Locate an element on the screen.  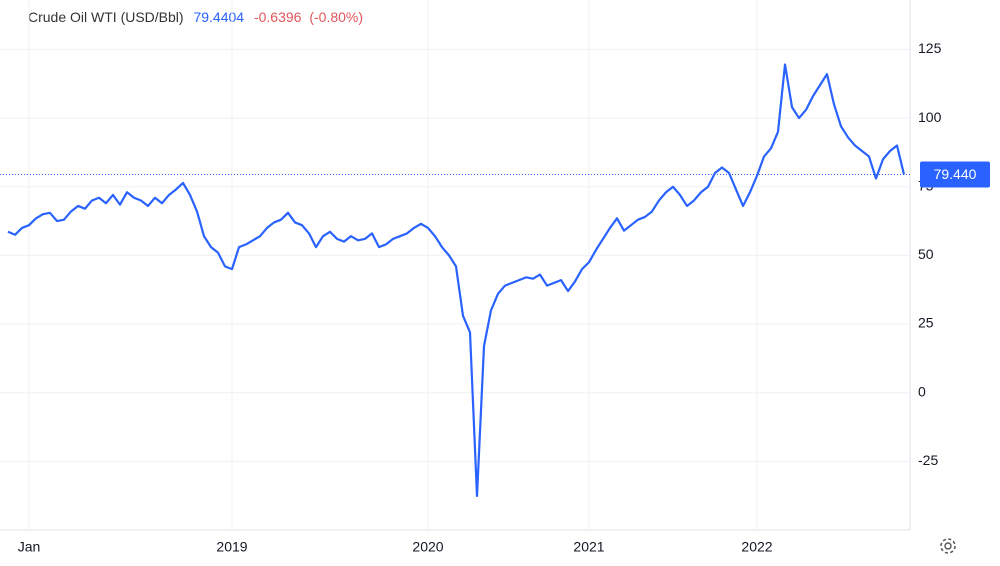
x-tick-label: 2020 is located at coordinates (427, 547).